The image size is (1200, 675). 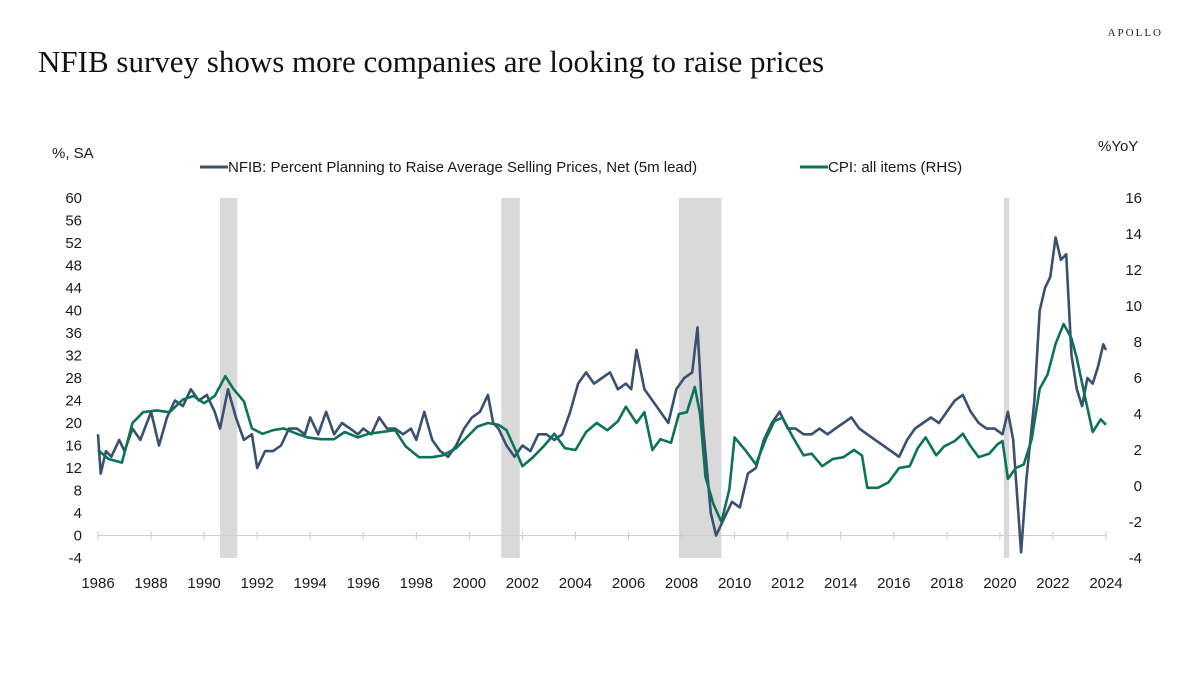 What do you see at coordinates (73, 288) in the screenshot?
I see `left-tick-label-44: 44` at bounding box center [73, 288].